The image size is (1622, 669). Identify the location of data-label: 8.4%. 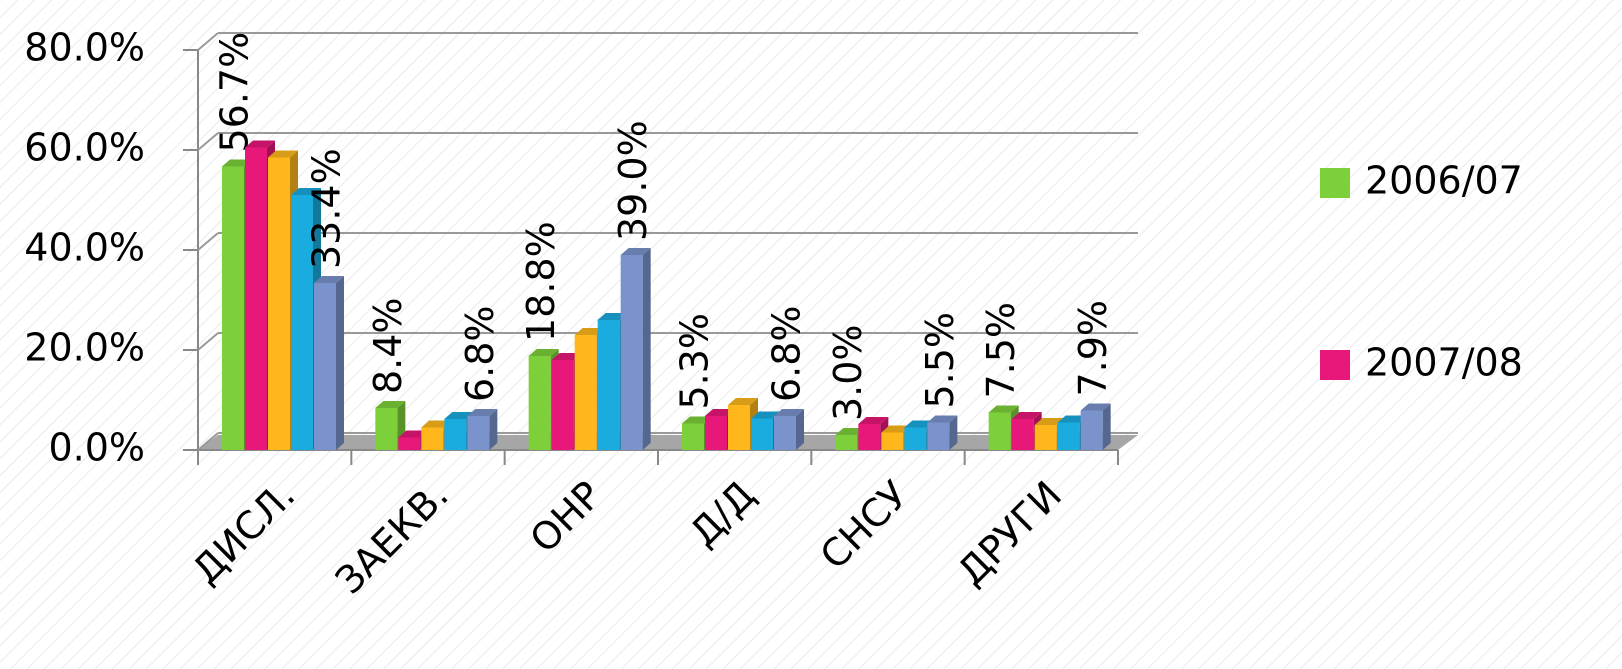
(388, 345).